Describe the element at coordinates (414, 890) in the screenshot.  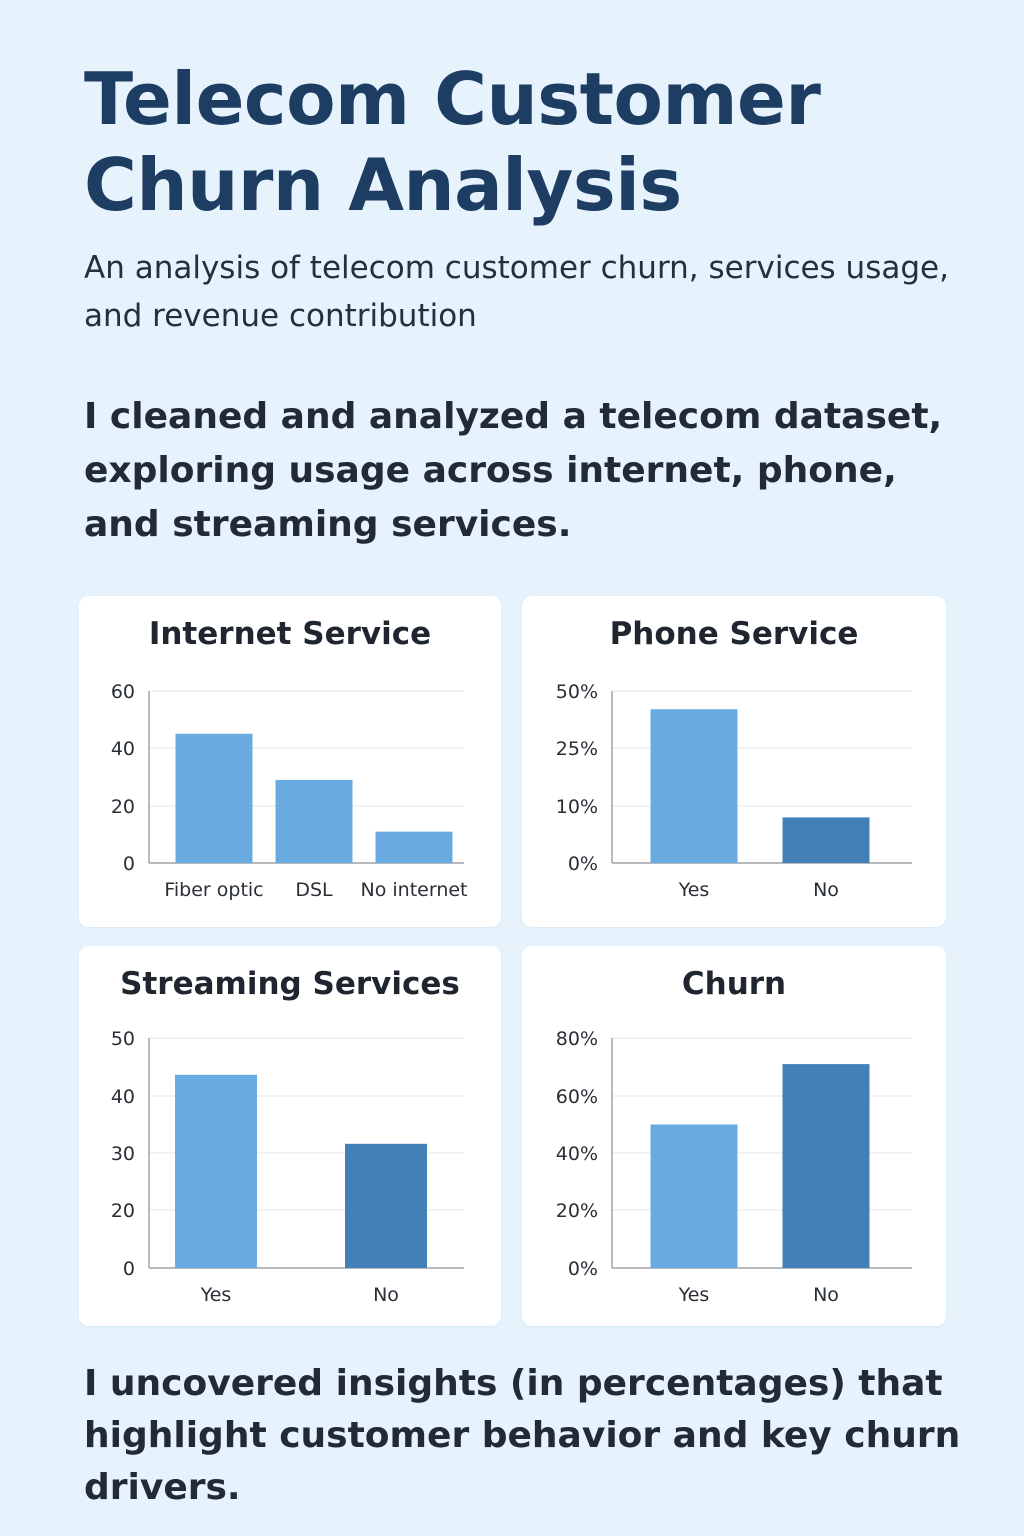
I see `x-category-label: No internet` at that location.